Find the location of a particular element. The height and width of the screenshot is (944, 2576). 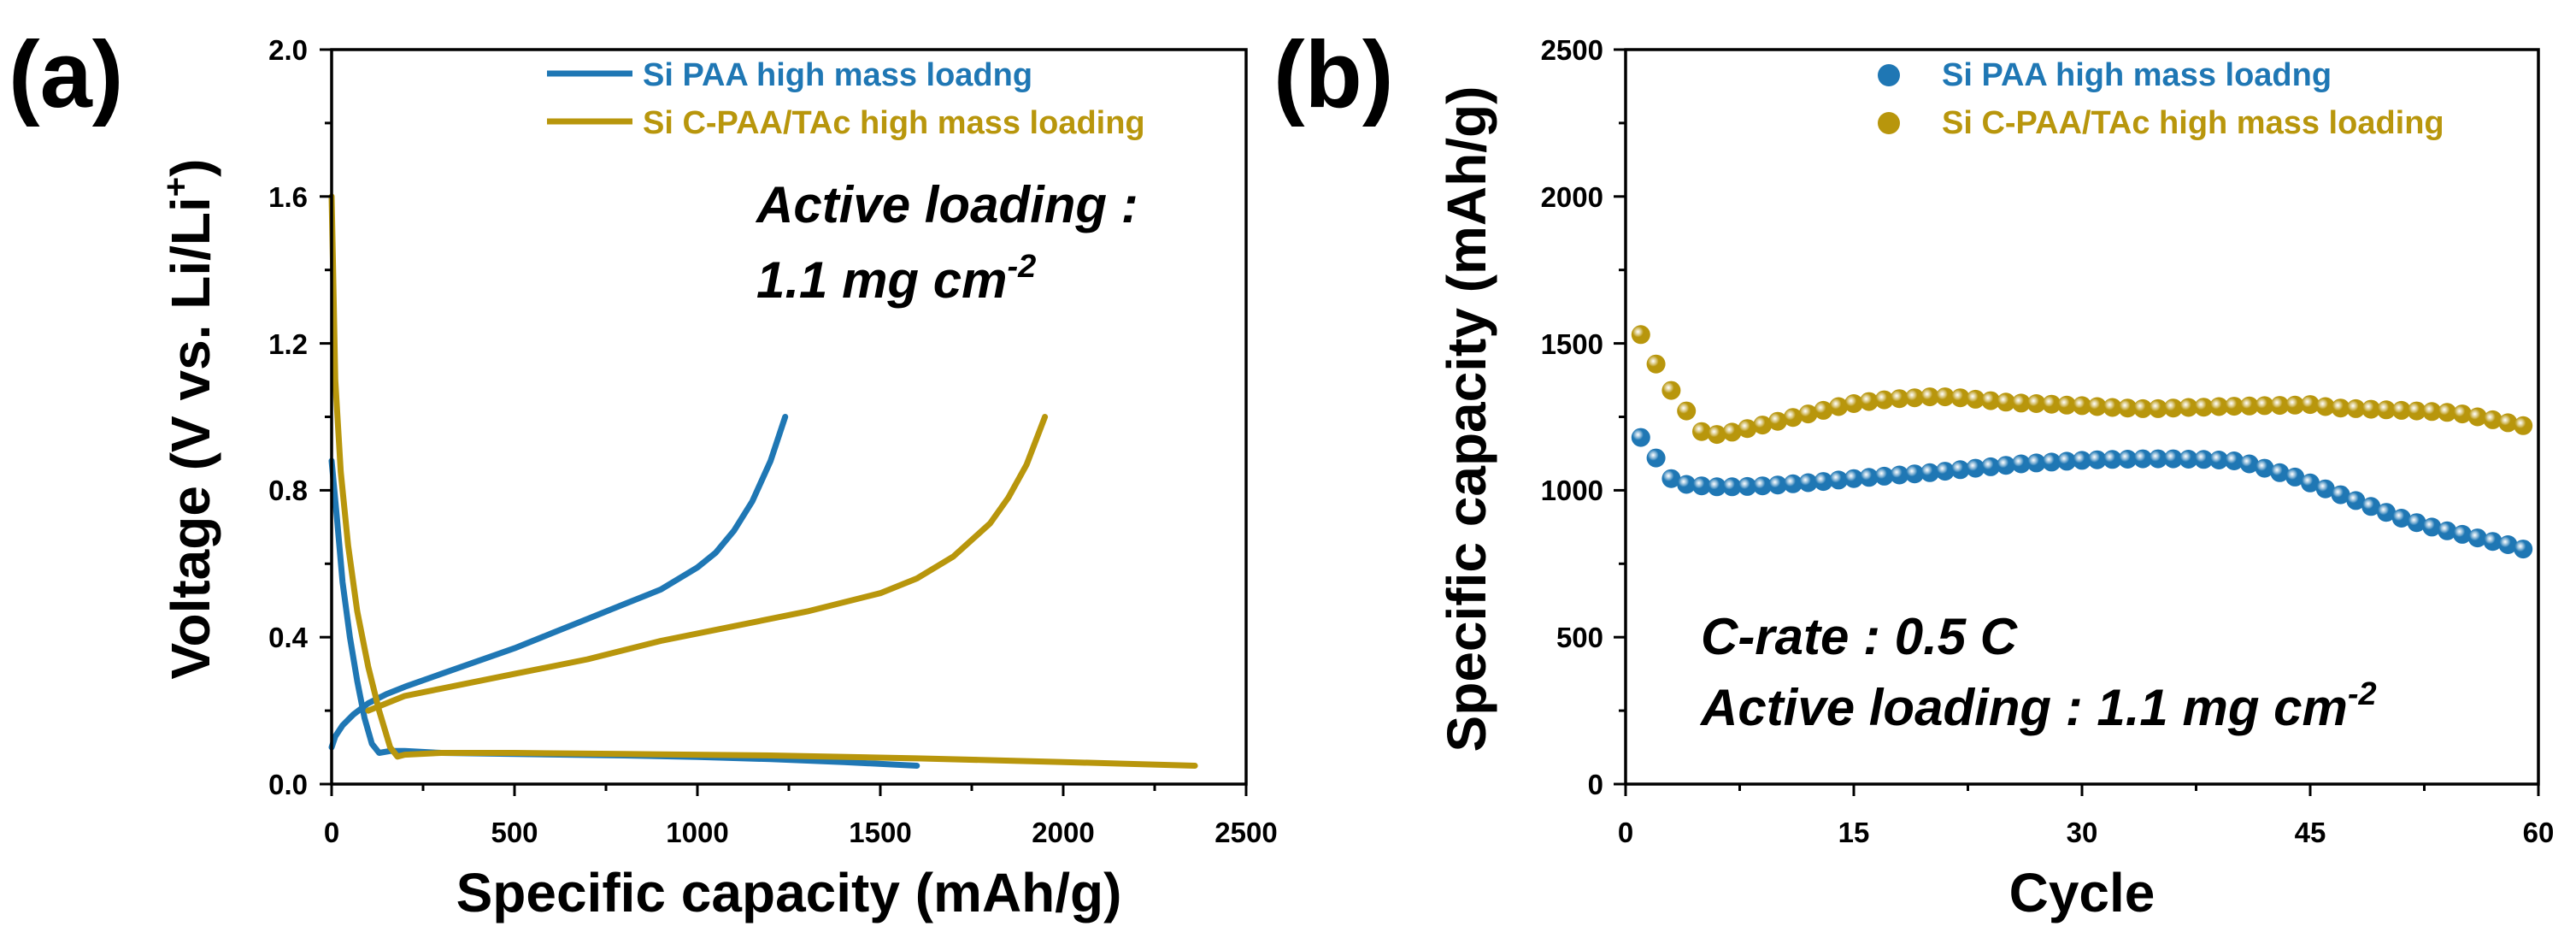

b-legend-marker-si-paa is located at coordinates (1889, 75).